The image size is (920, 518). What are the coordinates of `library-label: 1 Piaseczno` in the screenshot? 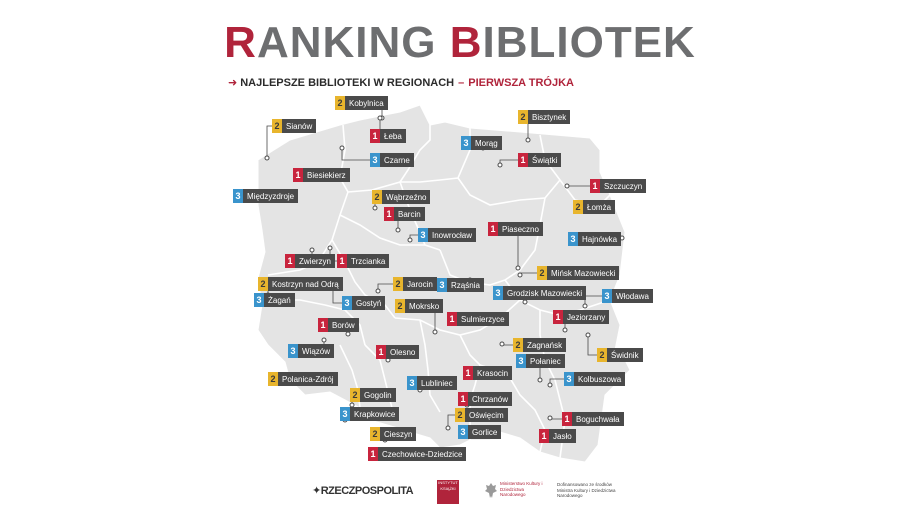 It's located at (515, 229).